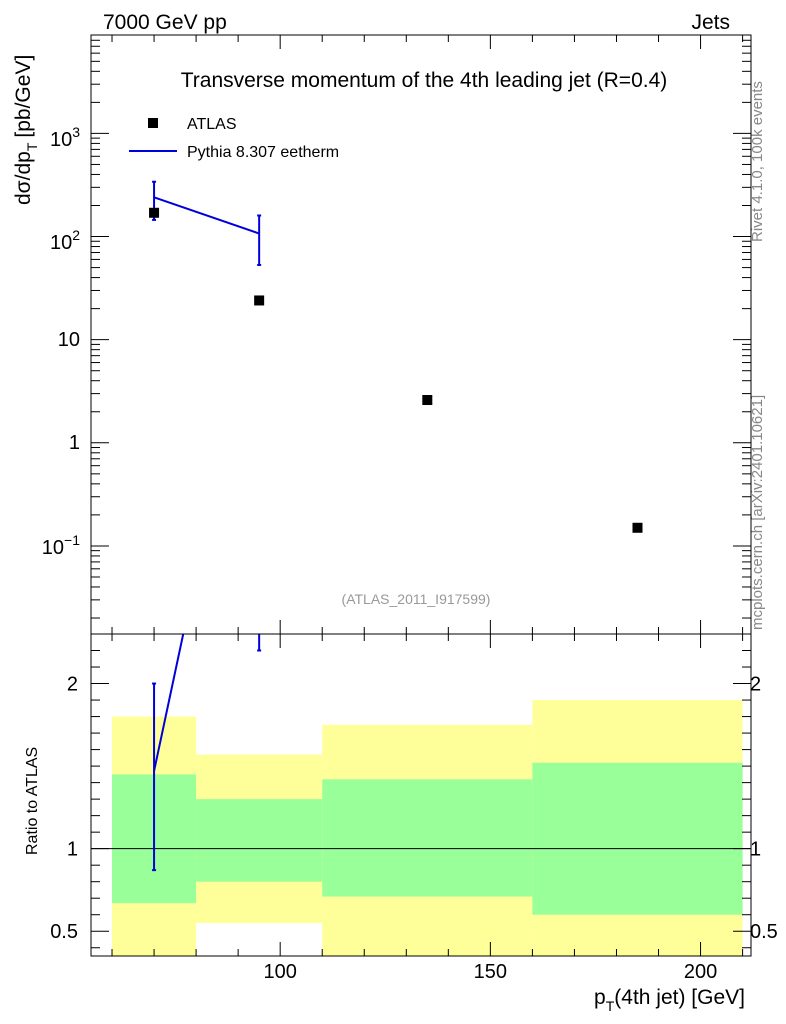 The width and height of the screenshot is (786, 1024). I want to click on ytick-label-1e2: 10², so click(65, 240).